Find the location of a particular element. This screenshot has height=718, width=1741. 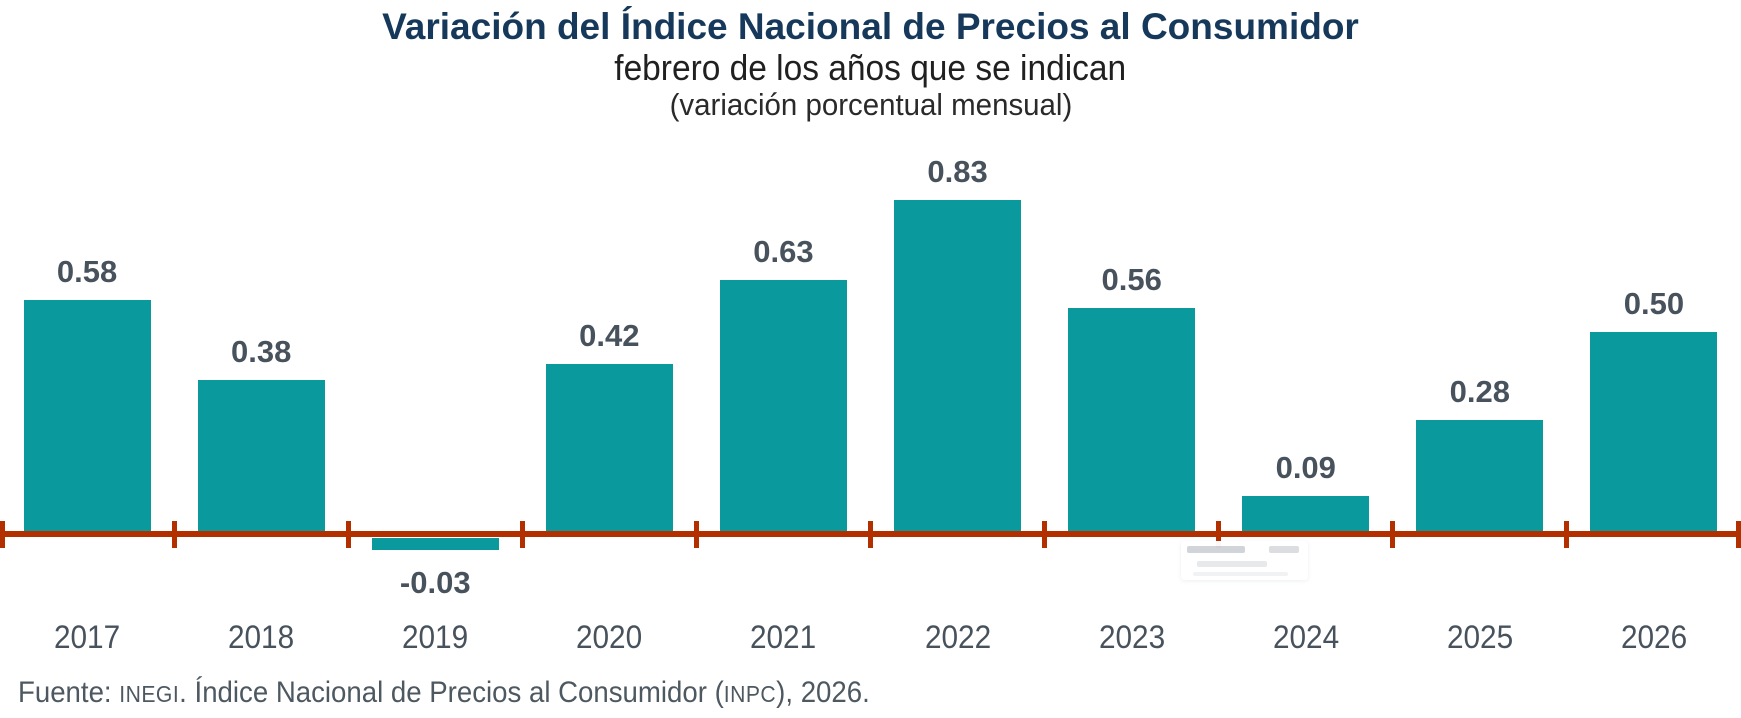

bar-value-label: -0.03 is located at coordinates (435, 582).